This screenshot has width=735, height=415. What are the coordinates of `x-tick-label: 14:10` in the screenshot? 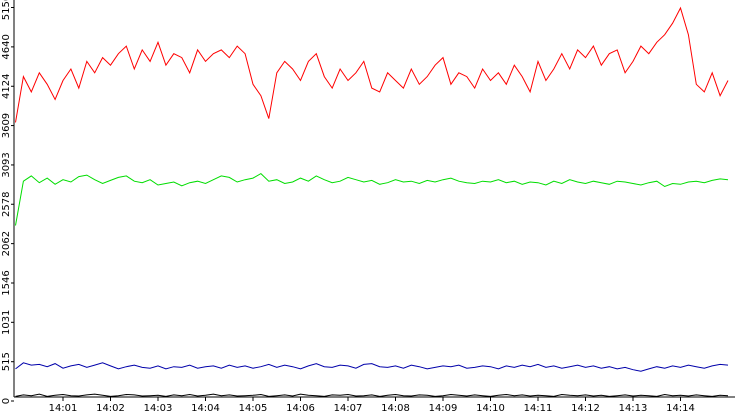 It's located at (490, 408).